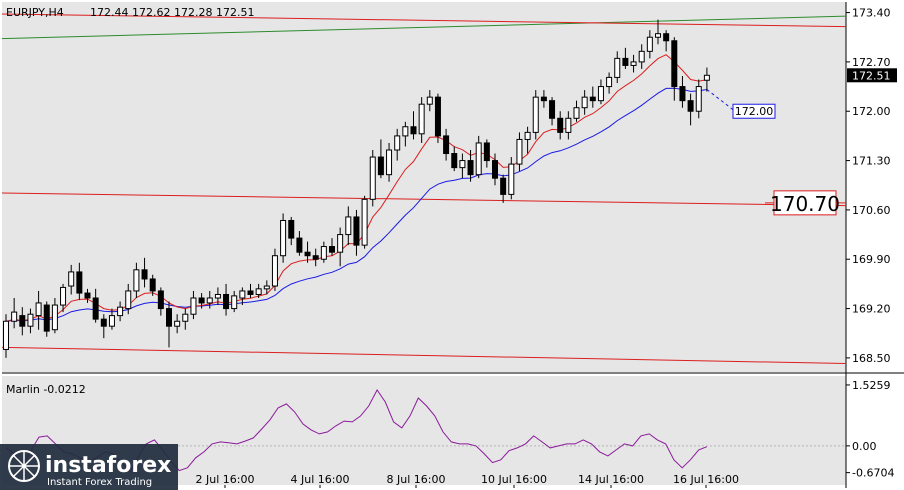 The width and height of the screenshot is (904, 490). I want to click on current-price-label: 172.51, so click(871, 75).